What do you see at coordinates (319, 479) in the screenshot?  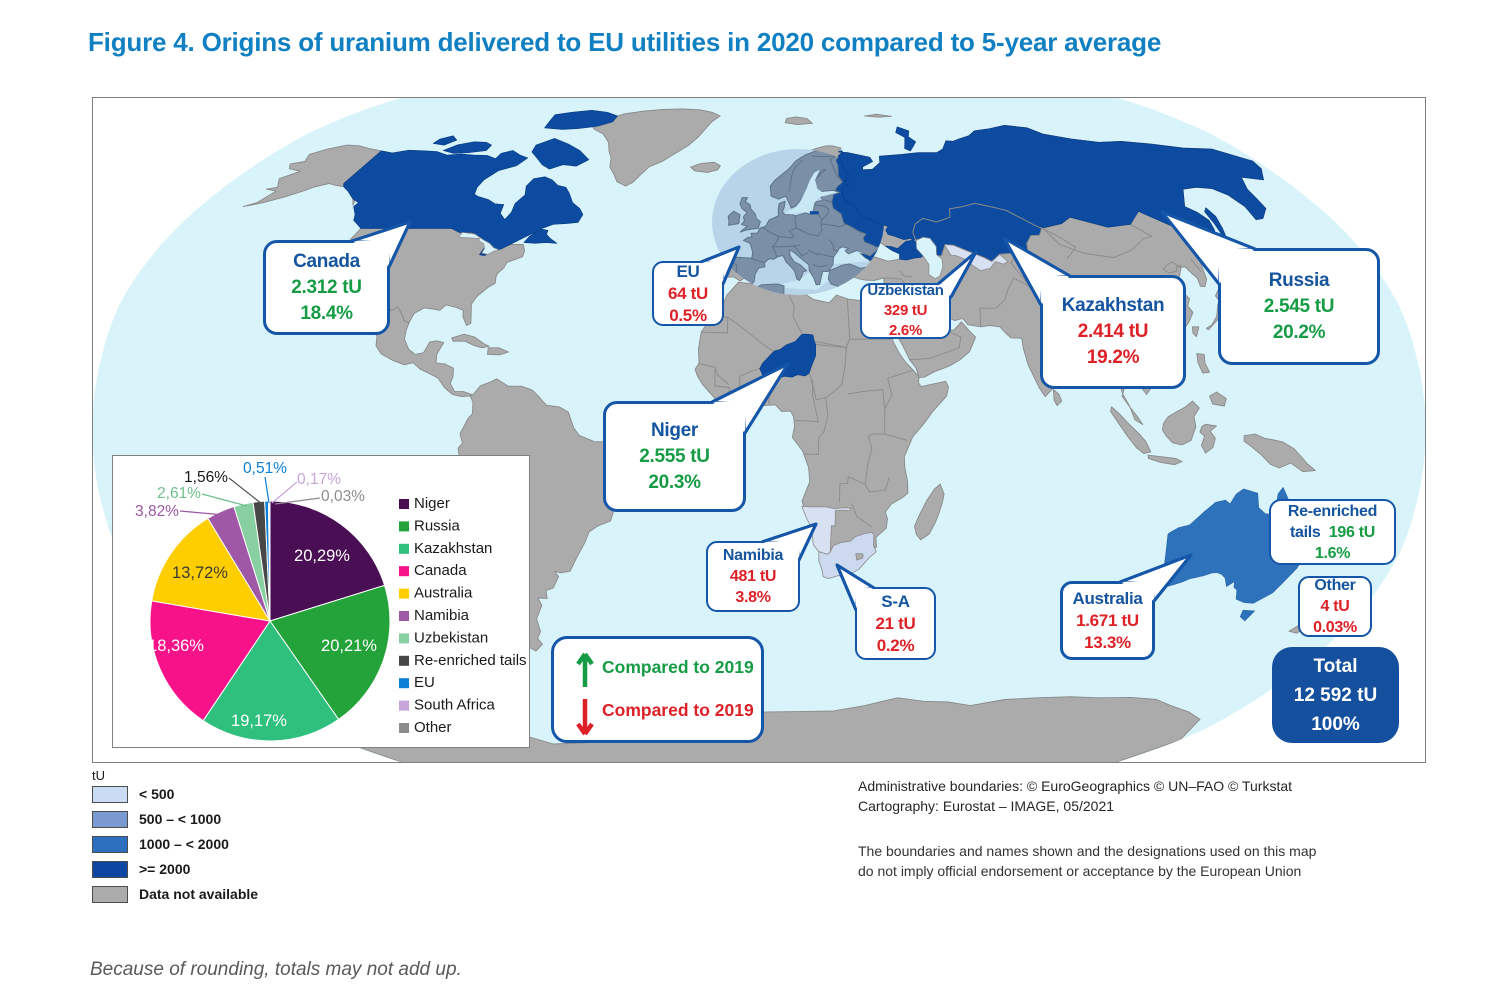 I see `svg-text: 0,17%` at bounding box center [319, 479].